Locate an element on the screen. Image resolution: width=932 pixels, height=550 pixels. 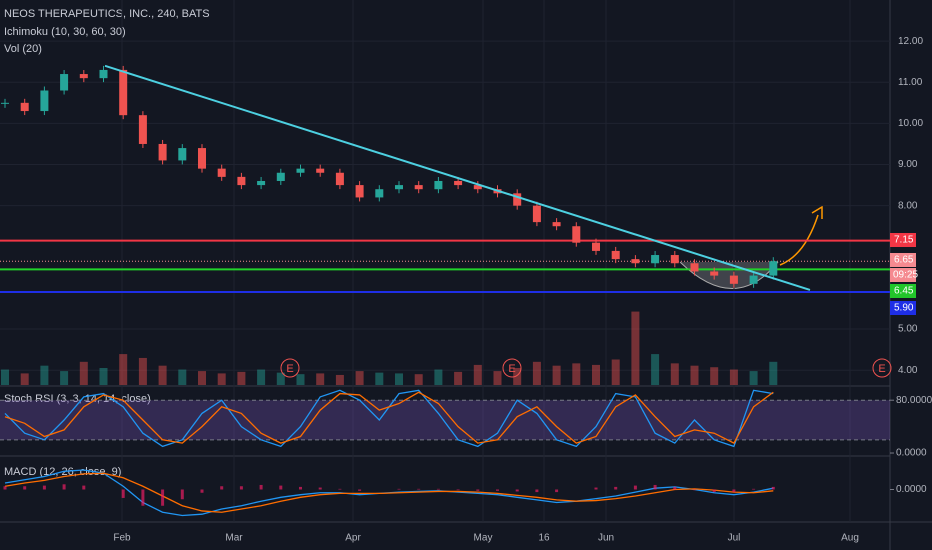
chart-title: NEOS THERAPEUTICS, INC., 240, BATS is located at coordinates (107, 14).